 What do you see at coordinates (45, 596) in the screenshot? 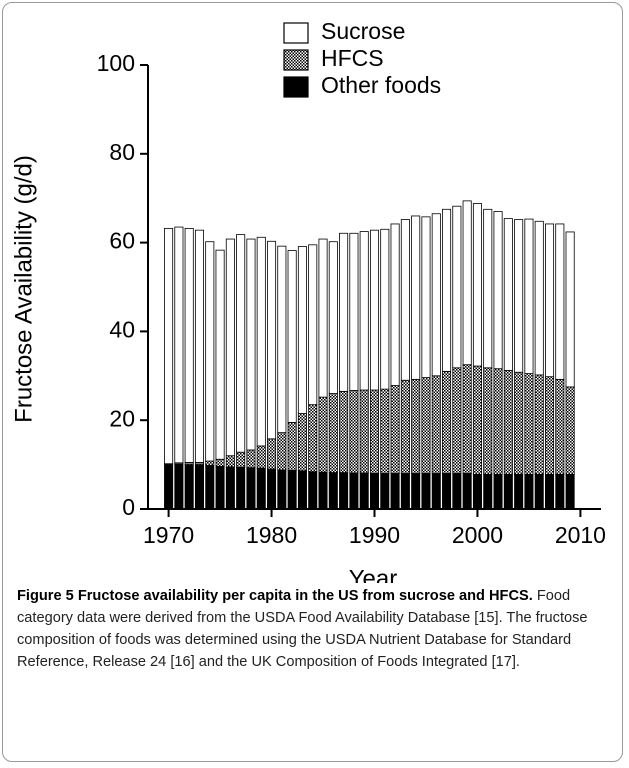
I see `caption-label: Figure 5` at bounding box center [45, 596].